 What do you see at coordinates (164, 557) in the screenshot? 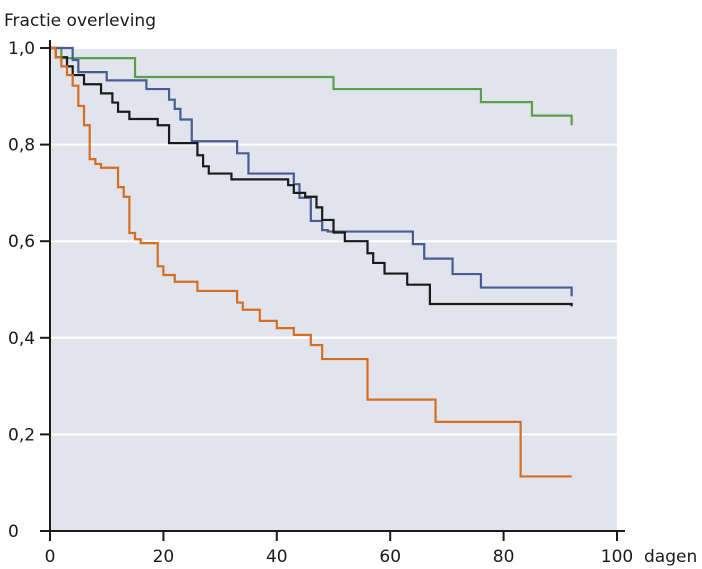
I see `x-tick-label: 20` at bounding box center [164, 557].